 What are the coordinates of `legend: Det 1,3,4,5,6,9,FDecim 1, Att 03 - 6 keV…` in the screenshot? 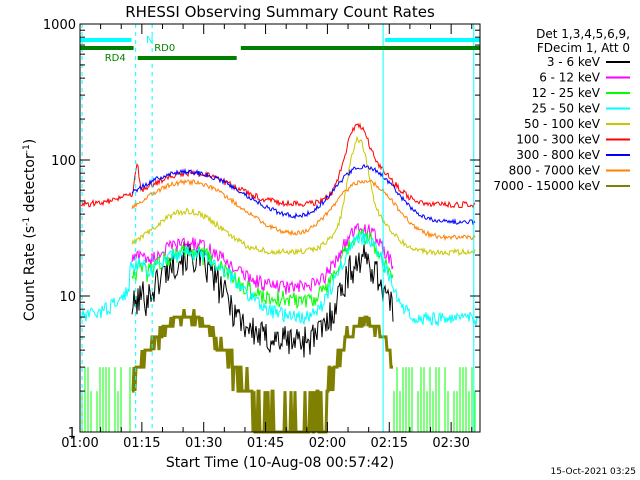 It's located at (561, 110).